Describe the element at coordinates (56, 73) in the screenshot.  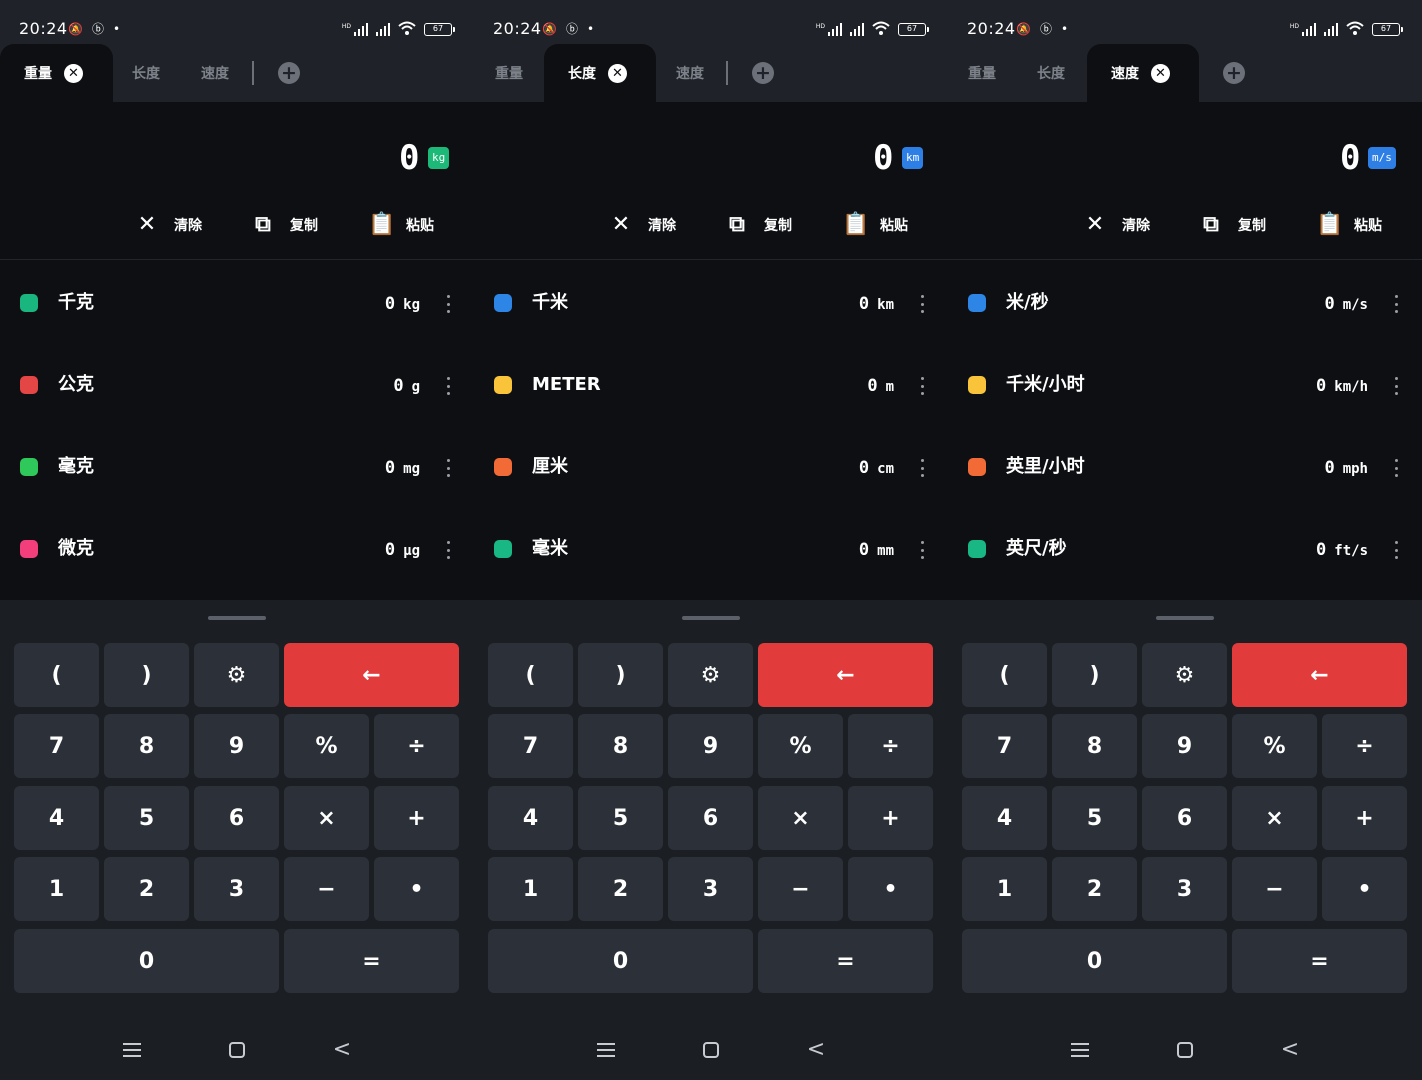
I see `tab-weight: 重量 ✕` at that location.